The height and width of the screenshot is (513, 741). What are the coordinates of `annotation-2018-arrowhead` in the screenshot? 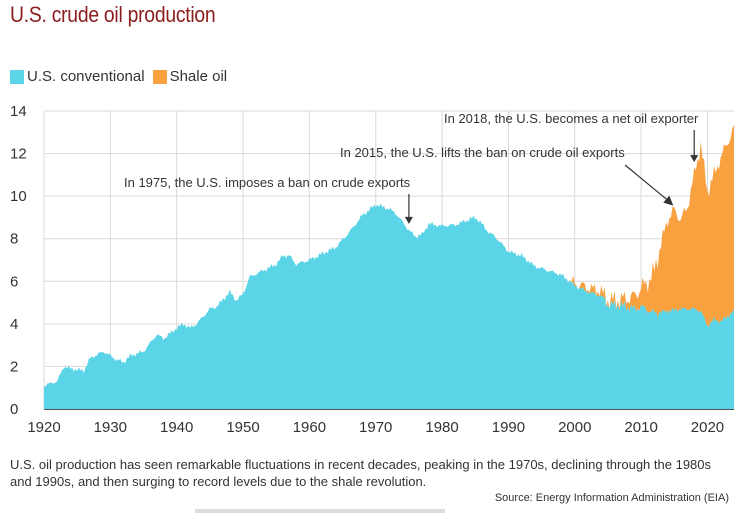 It's located at (694, 159).